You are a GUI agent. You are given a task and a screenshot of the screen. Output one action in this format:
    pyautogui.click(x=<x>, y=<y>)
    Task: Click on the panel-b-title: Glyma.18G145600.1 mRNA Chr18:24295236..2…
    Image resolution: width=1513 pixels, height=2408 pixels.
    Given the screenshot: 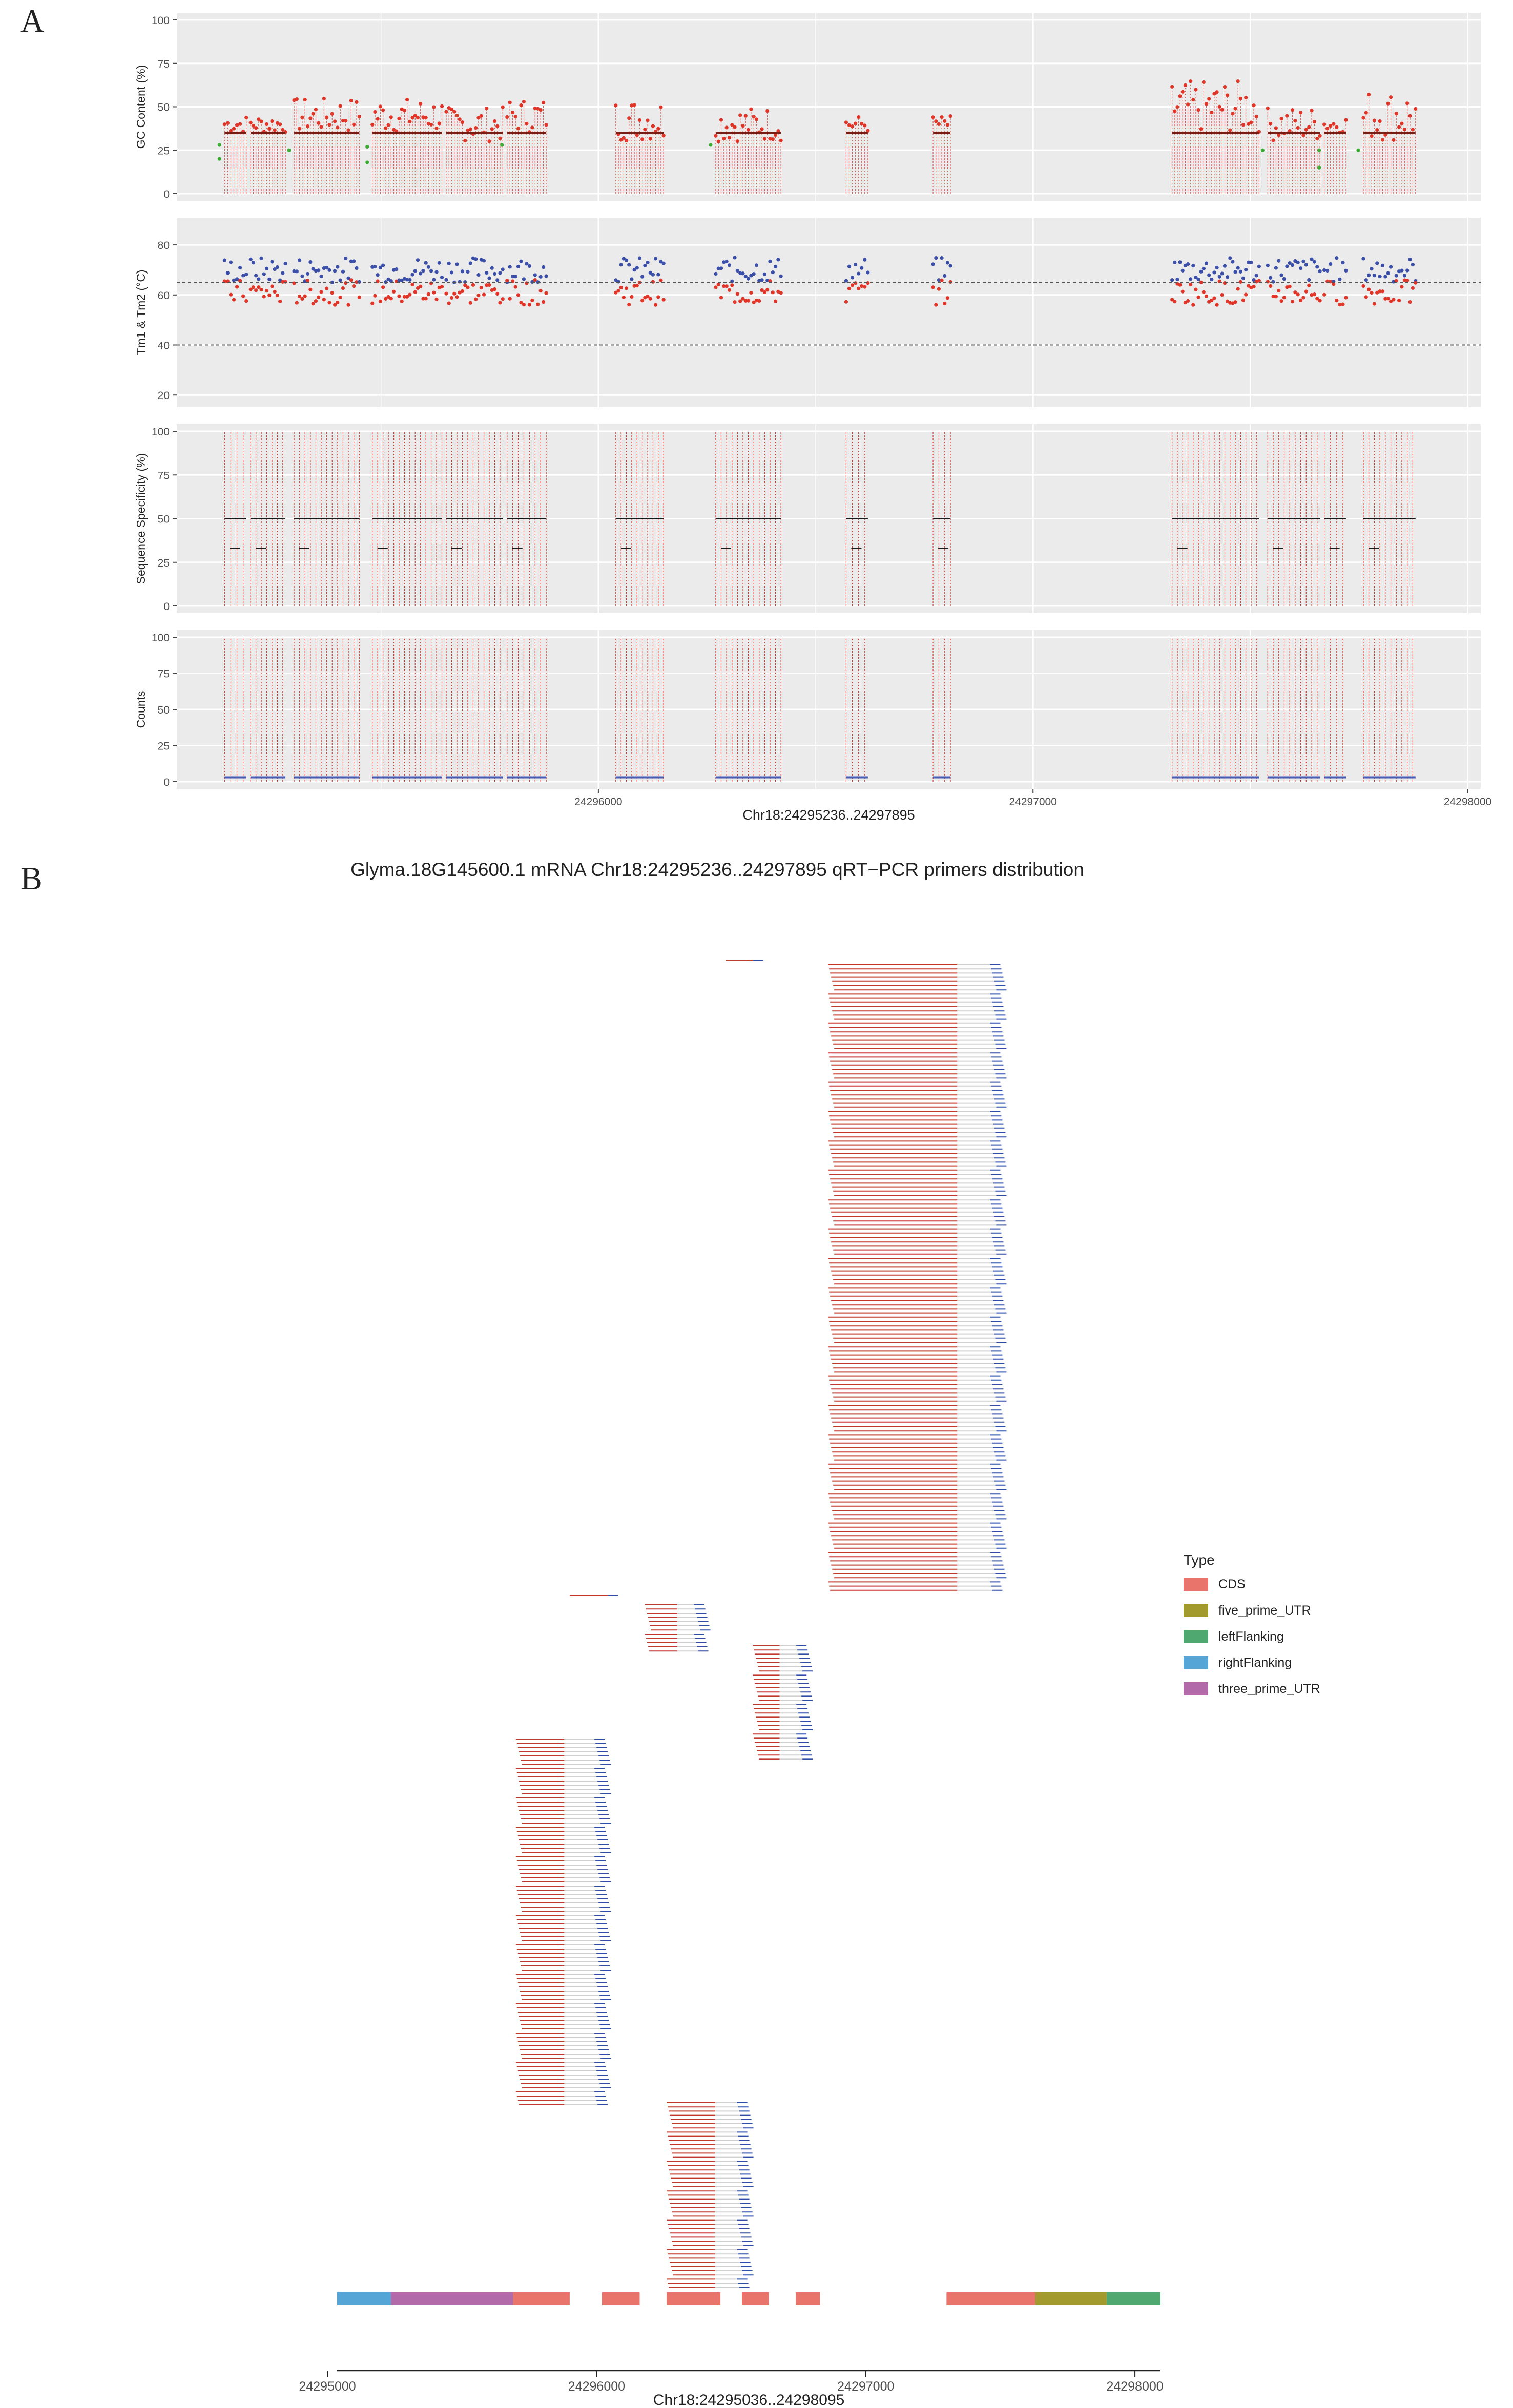 What is the action you would take?
    pyautogui.click(x=717, y=869)
    